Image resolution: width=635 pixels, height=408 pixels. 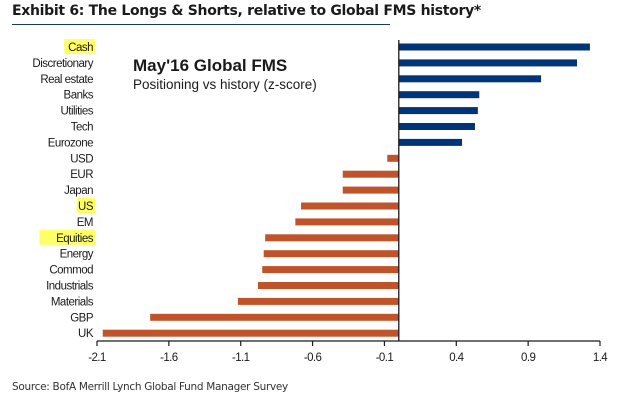 I want to click on category-label: USD, so click(x=81, y=159).